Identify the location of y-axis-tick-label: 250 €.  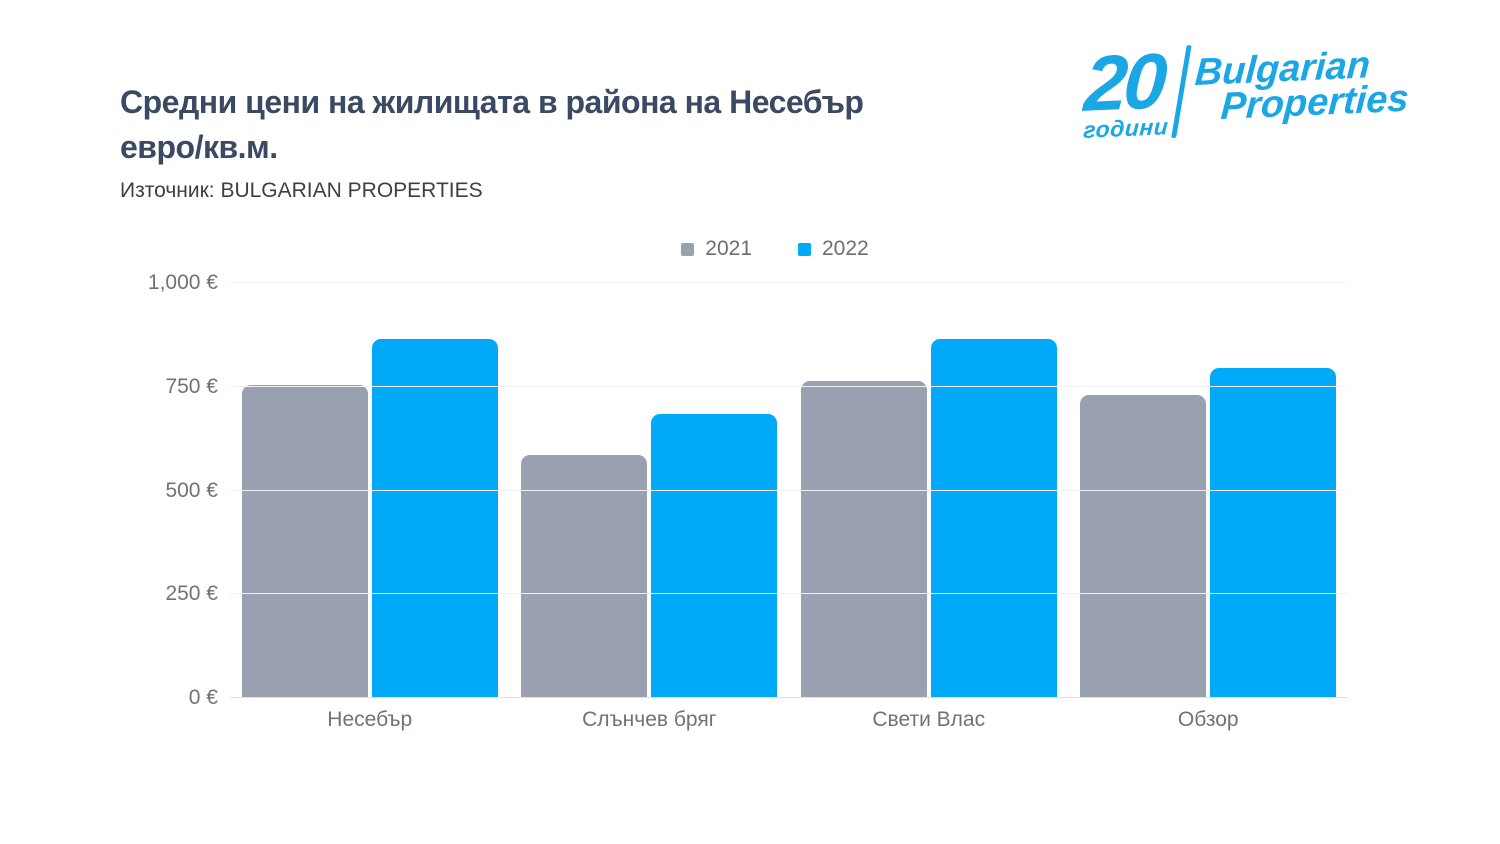
(191, 594).